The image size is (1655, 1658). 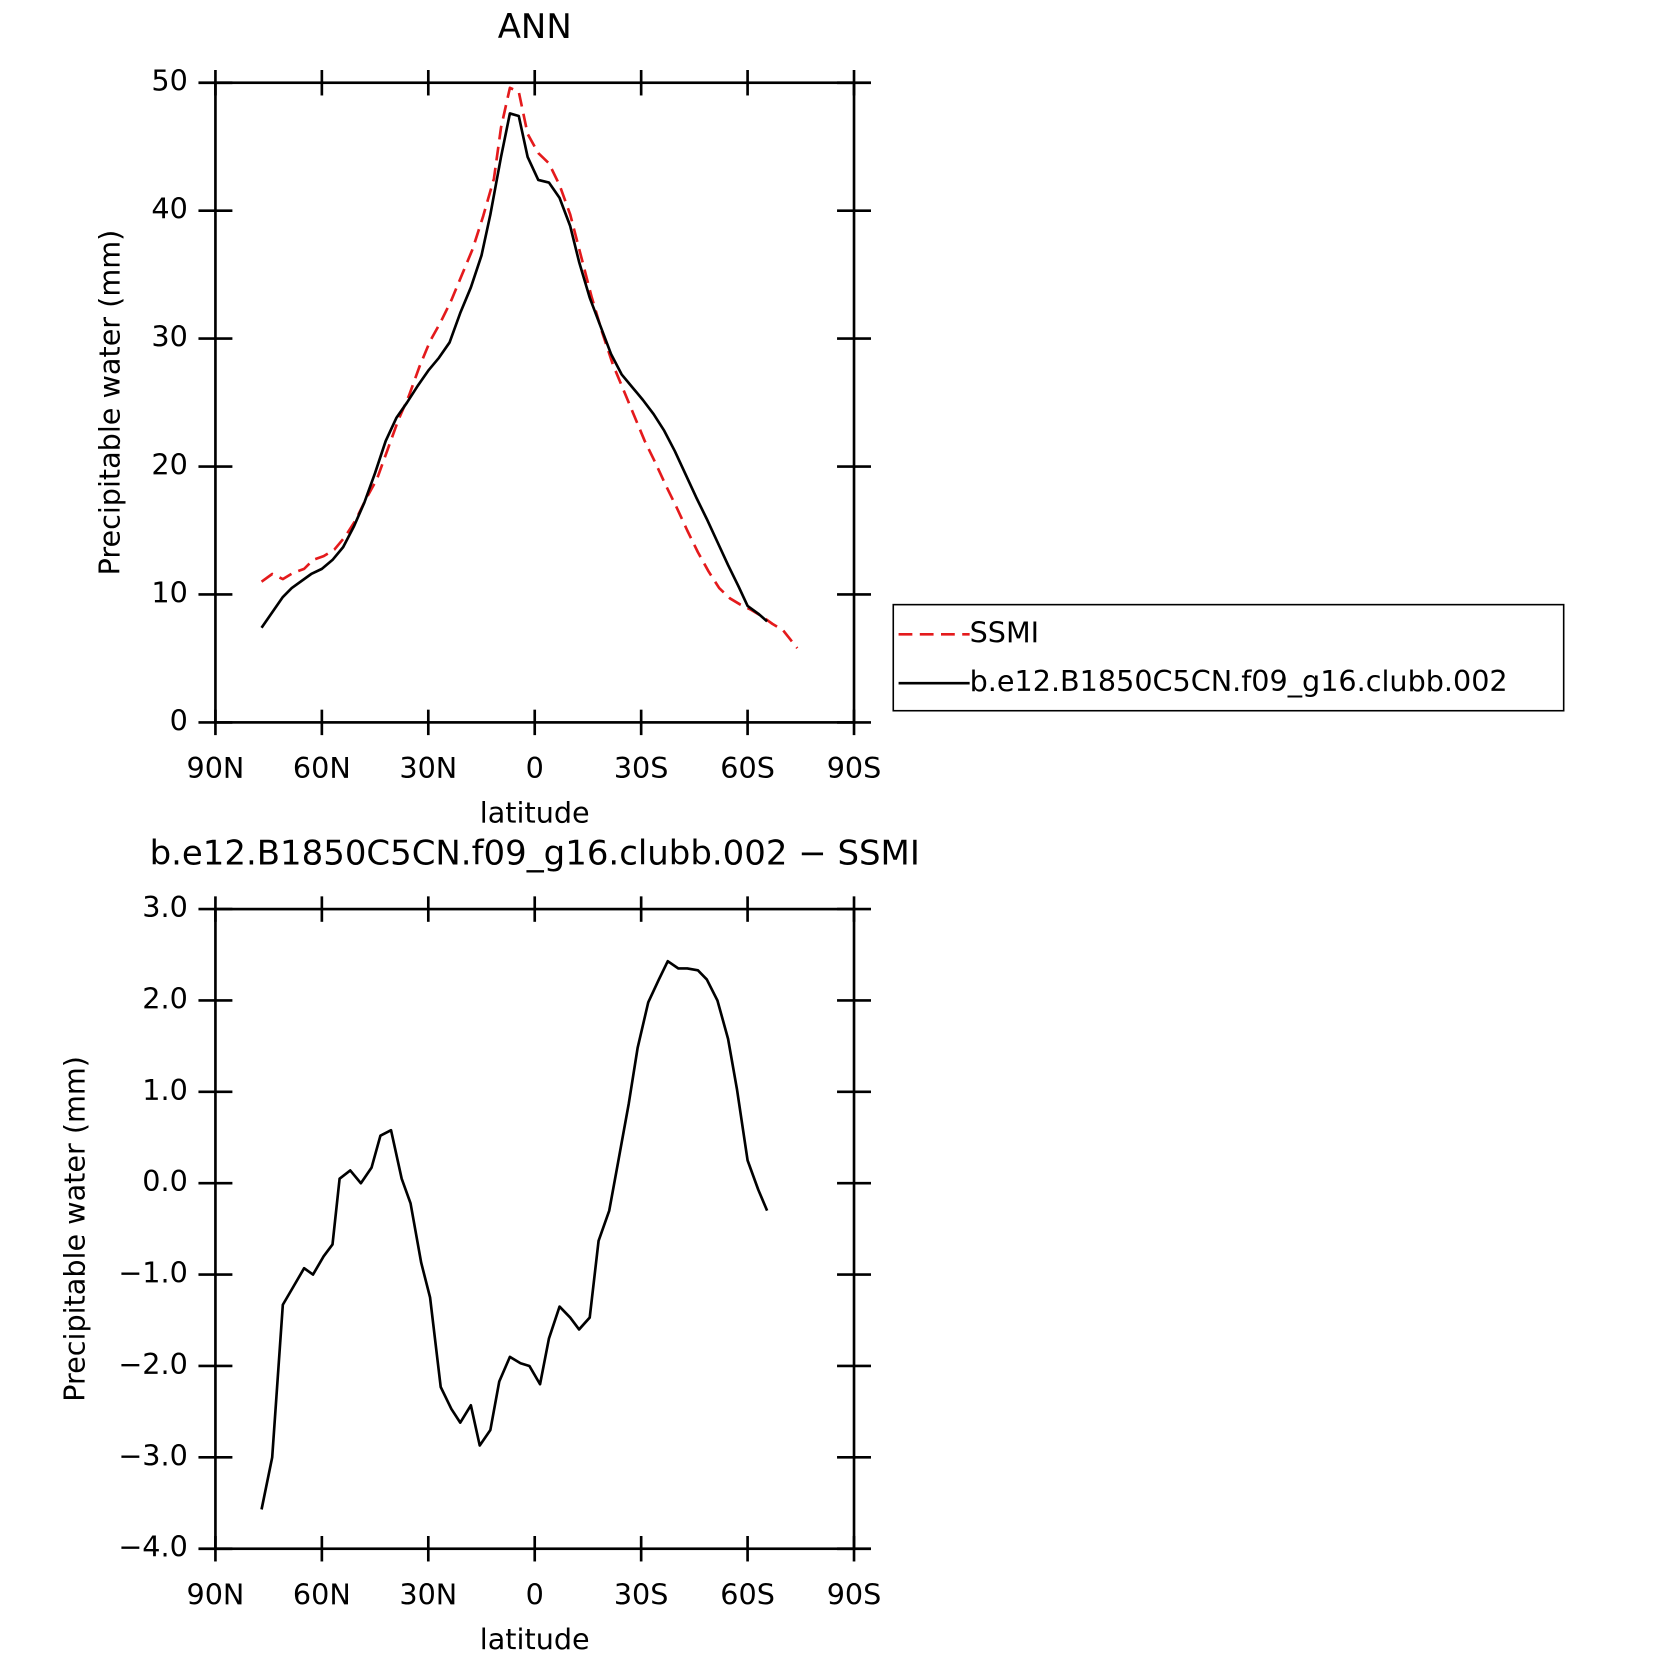 I want to click on y-tick-label: 2.0, so click(x=165, y=998).